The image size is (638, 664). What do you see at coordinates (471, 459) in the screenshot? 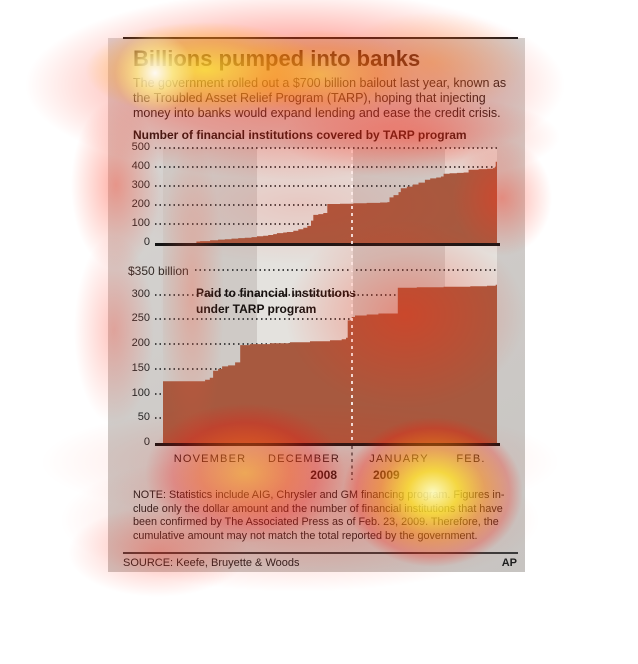
I see `month-february: FEB.` at bounding box center [471, 459].